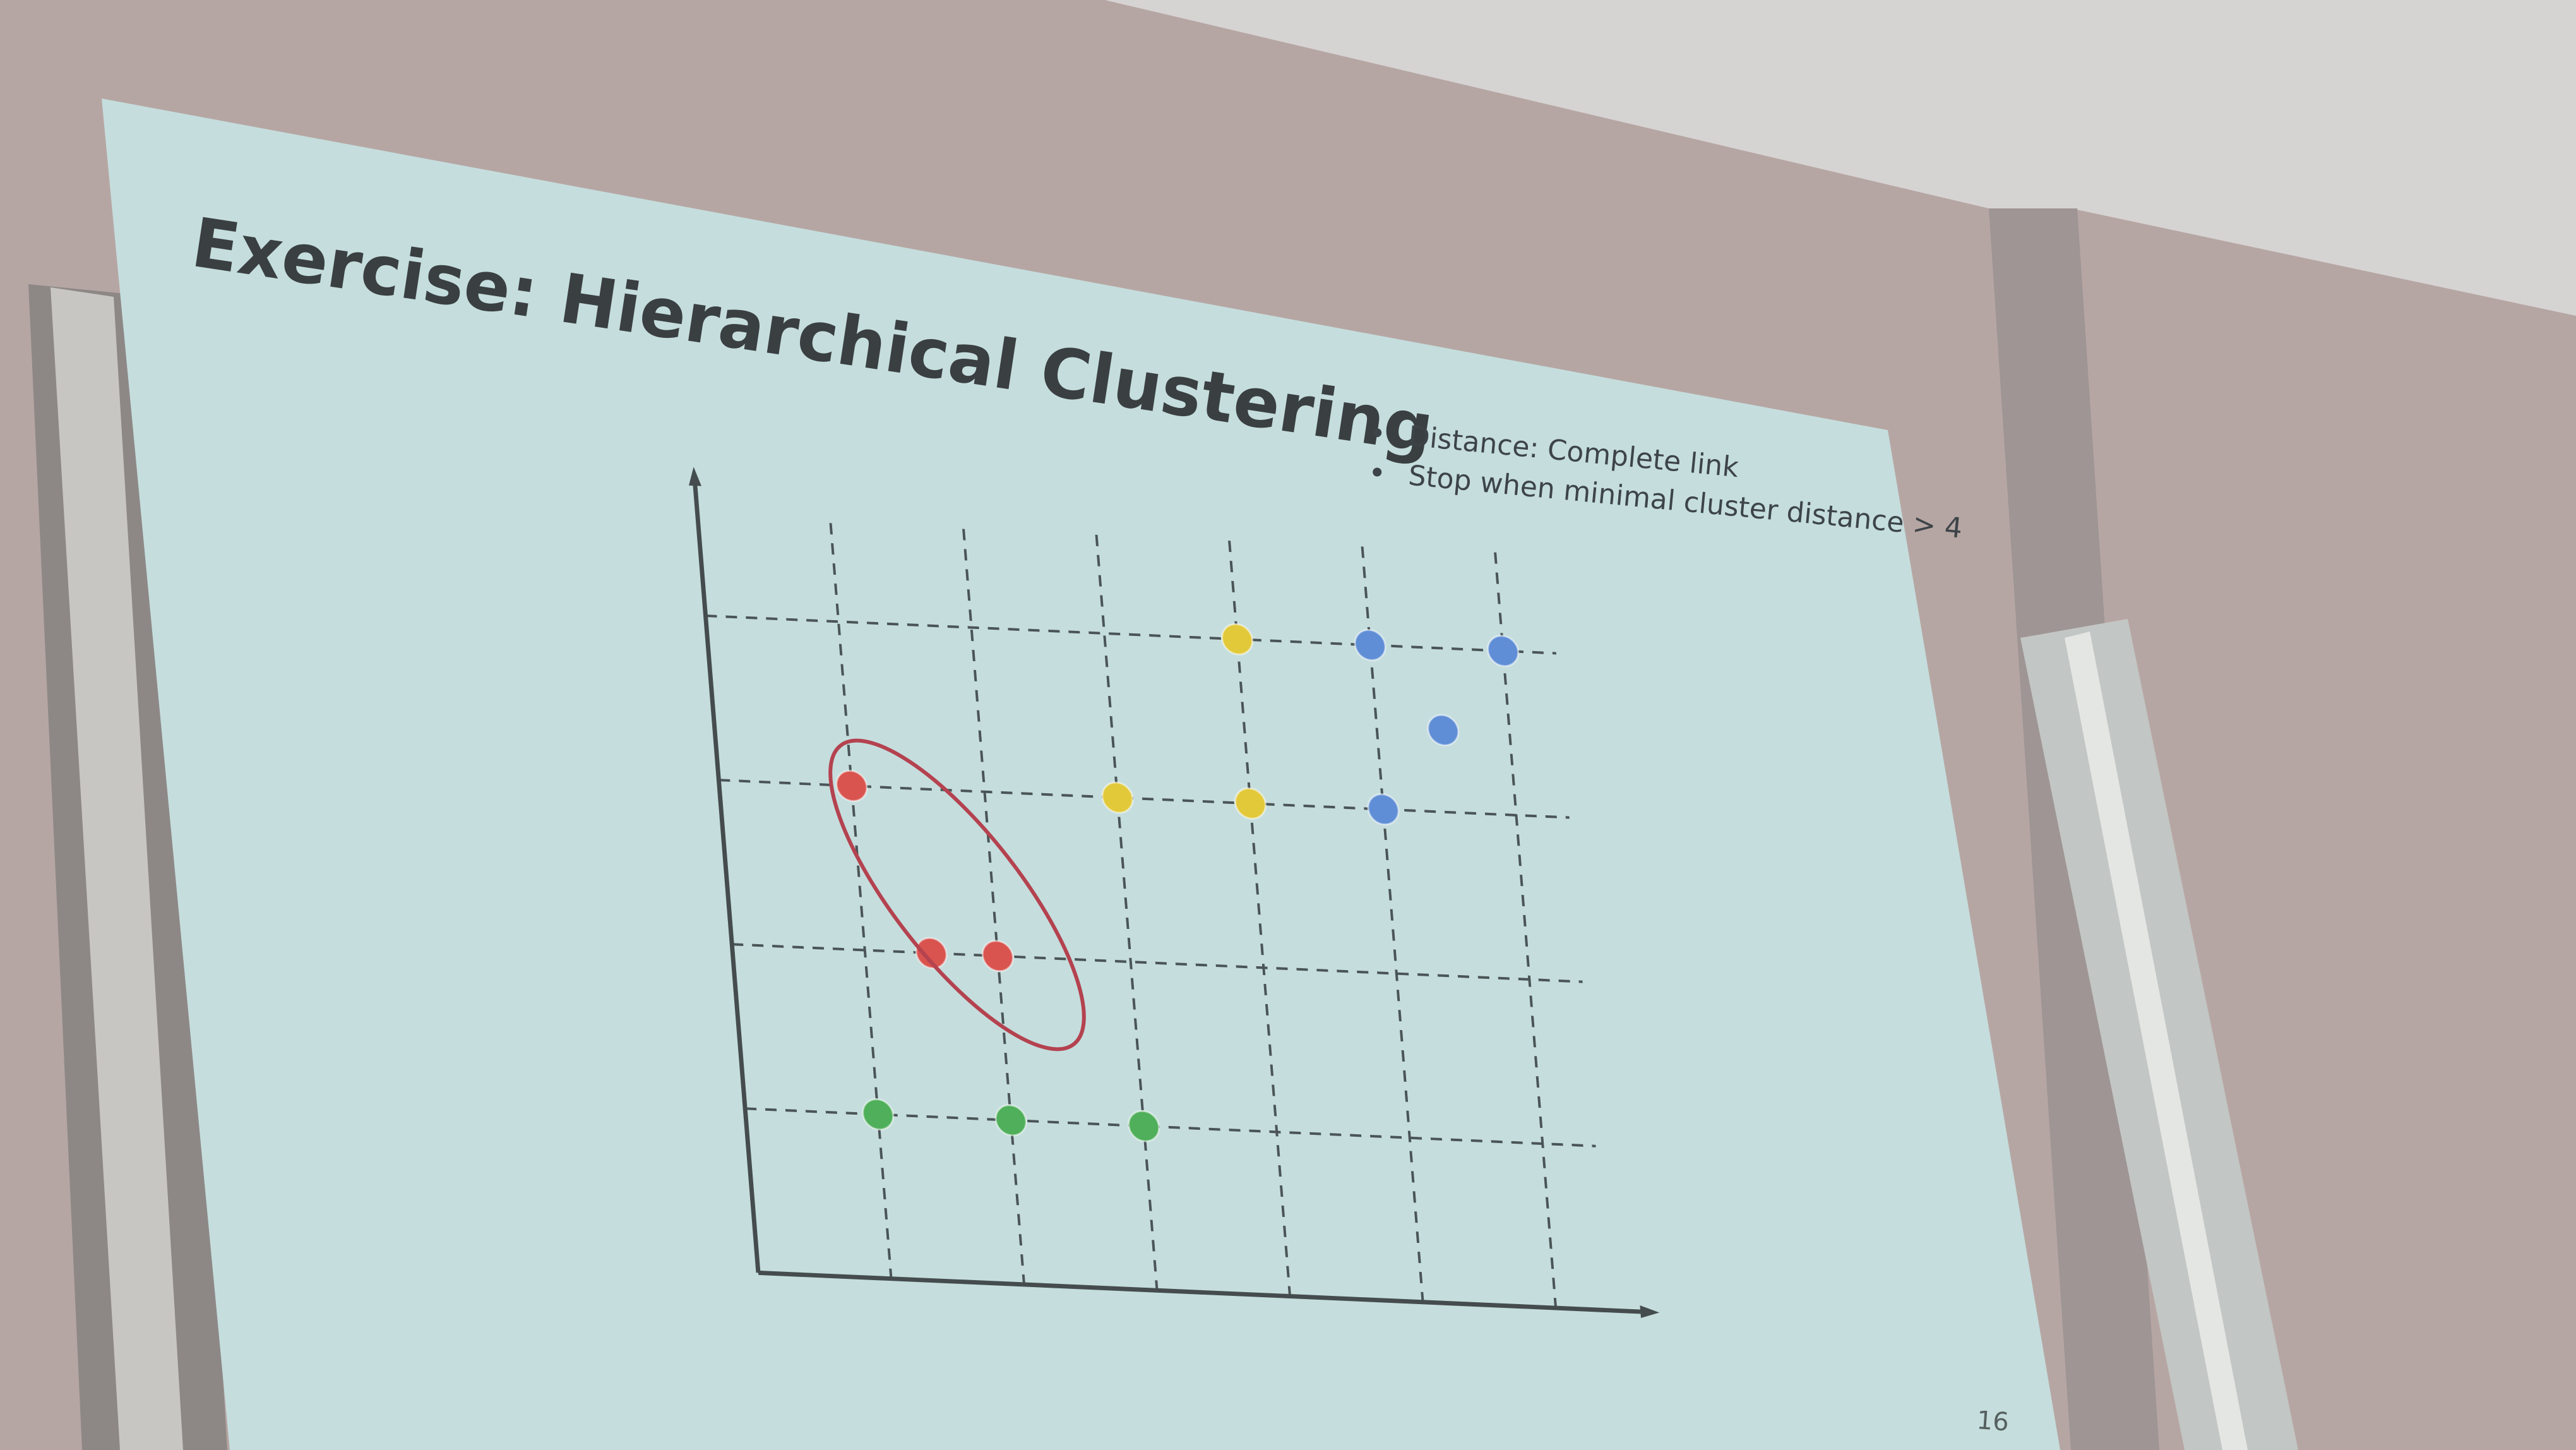 This screenshot has height=1450, width=2576. I want to click on x-axis, so click(1202, 1292).